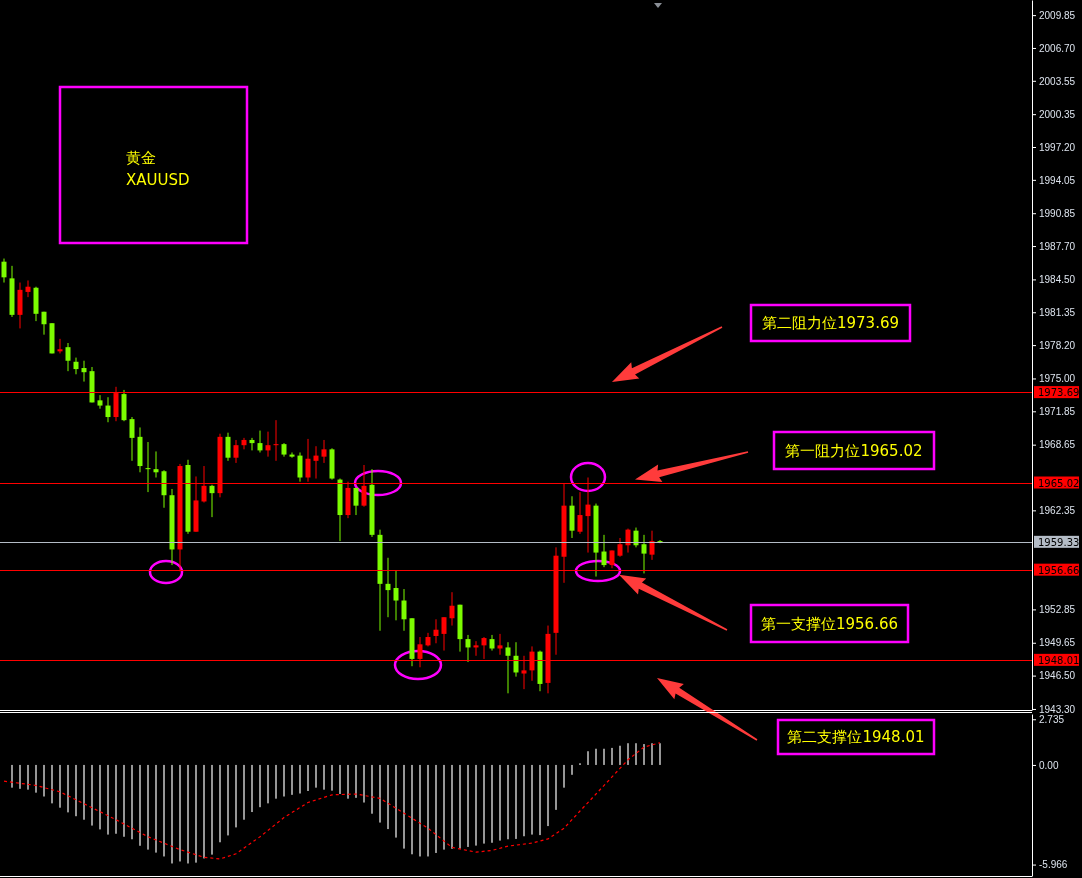 This screenshot has width=1082, height=878. What do you see at coordinates (1057, 15) in the screenshot?
I see `y-tick-label: 2009.85` at bounding box center [1057, 15].